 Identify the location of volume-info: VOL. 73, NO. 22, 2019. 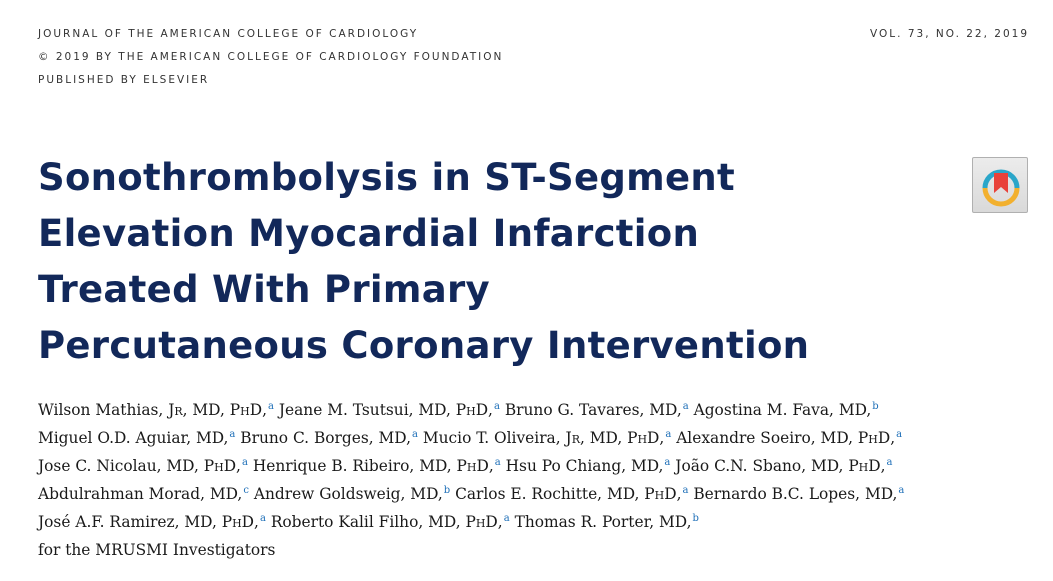
(949, 34).